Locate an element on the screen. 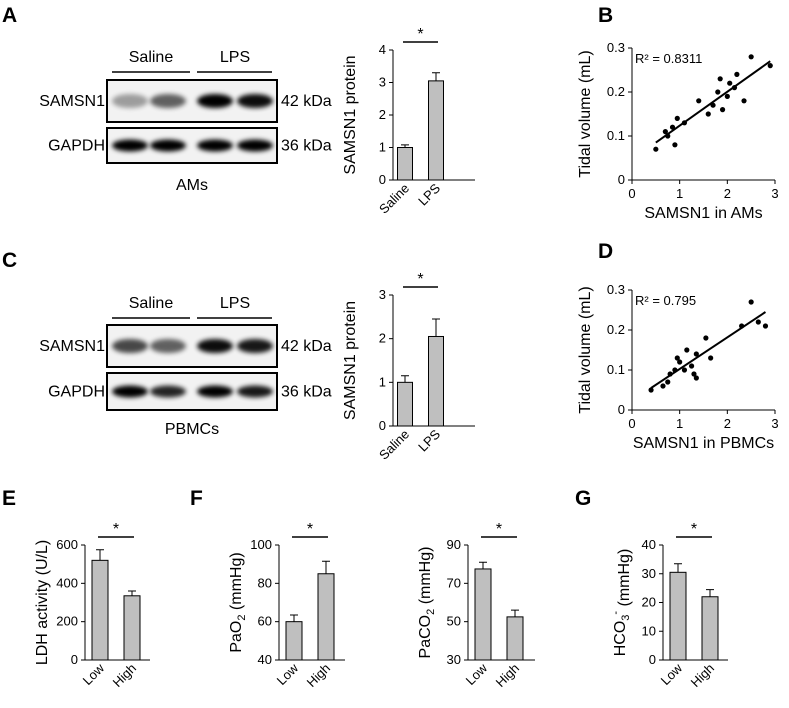 This screenshot has height=708, width=789. y-tick-label: 10 is located at coordinates (649, 630).